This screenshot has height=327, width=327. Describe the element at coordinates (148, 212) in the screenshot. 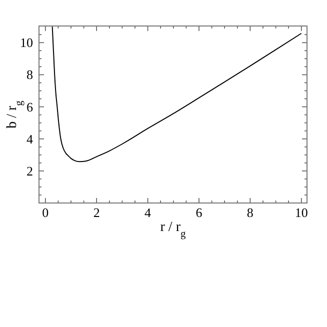

I see `x-tick-label: 4` at that location.